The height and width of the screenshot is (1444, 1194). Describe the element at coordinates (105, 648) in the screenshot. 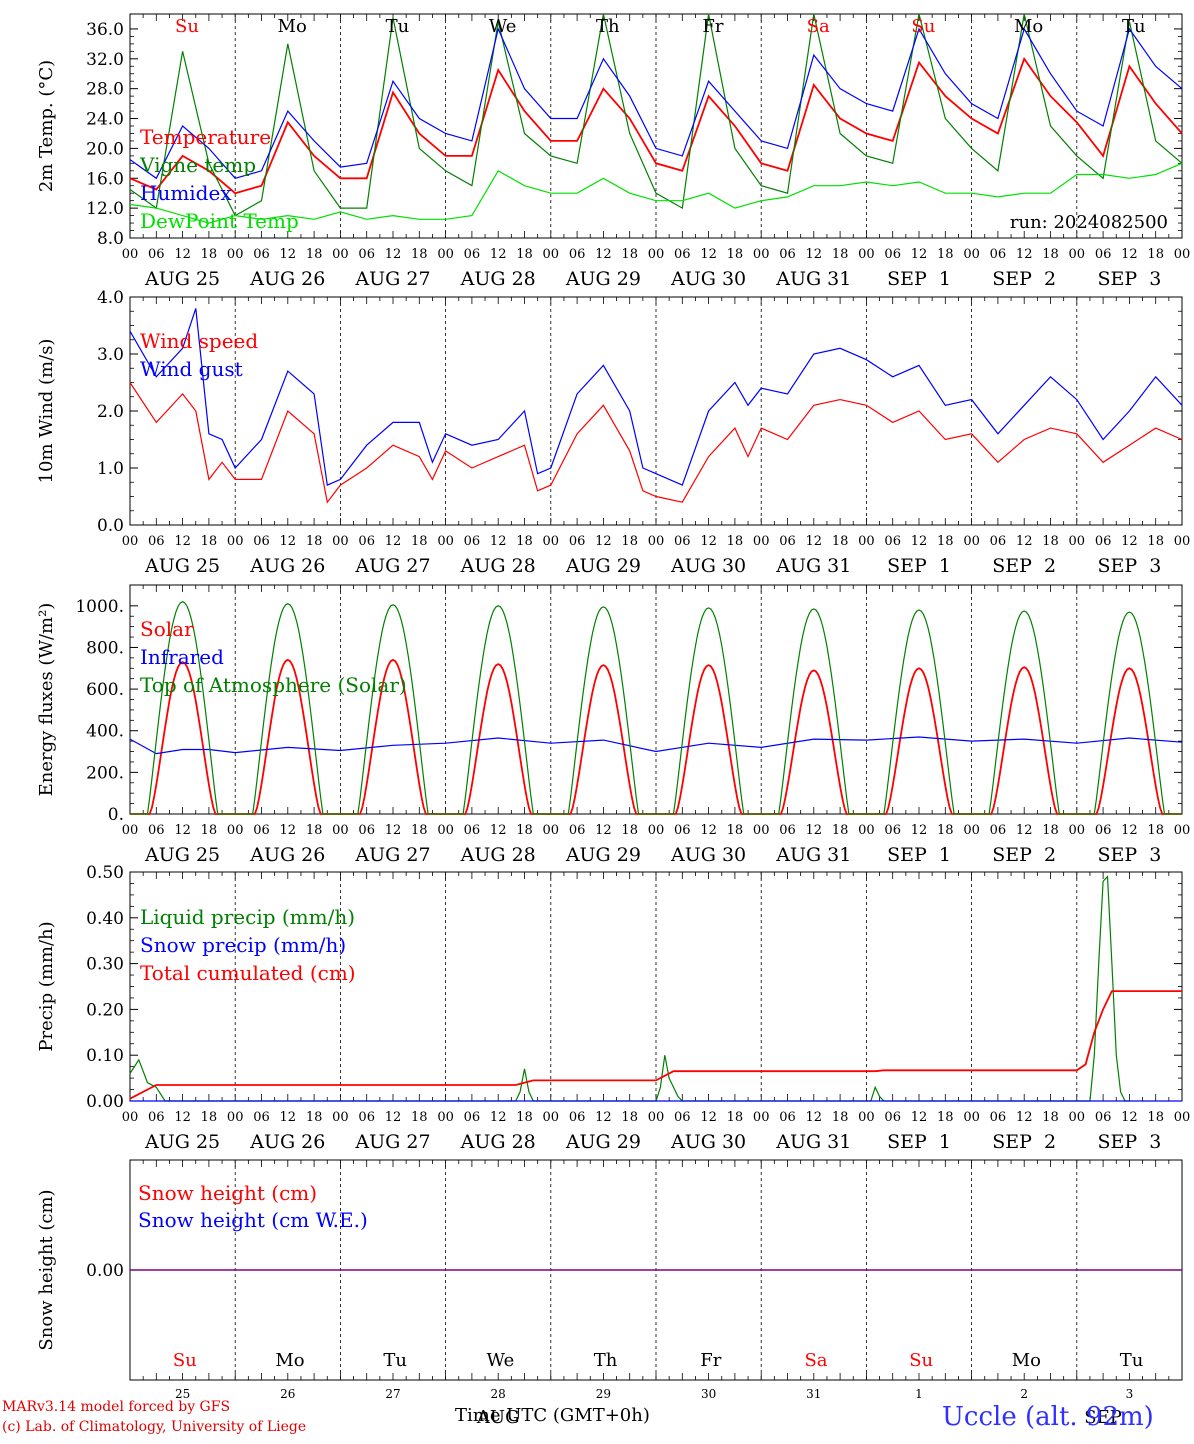

I see `y-tick-label: 800.` at that location.